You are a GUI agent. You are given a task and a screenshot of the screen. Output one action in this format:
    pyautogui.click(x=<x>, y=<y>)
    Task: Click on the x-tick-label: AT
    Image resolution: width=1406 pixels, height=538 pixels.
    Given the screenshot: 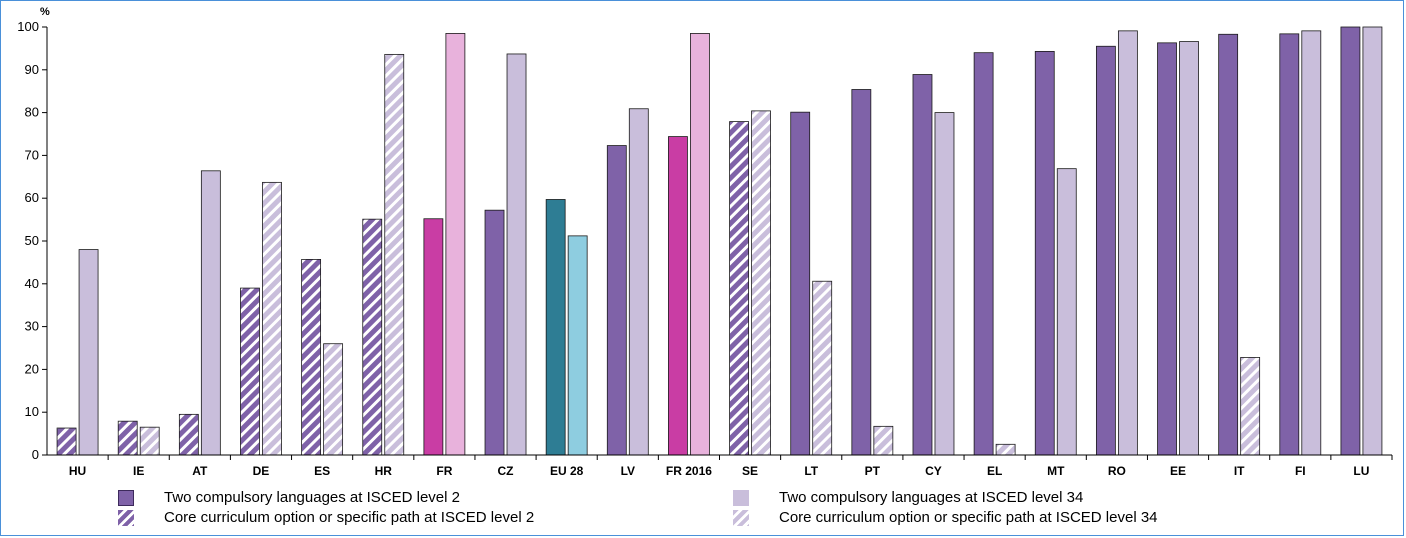 What is the action you would take?
    pyautogui.click(x=200, y=471)
    